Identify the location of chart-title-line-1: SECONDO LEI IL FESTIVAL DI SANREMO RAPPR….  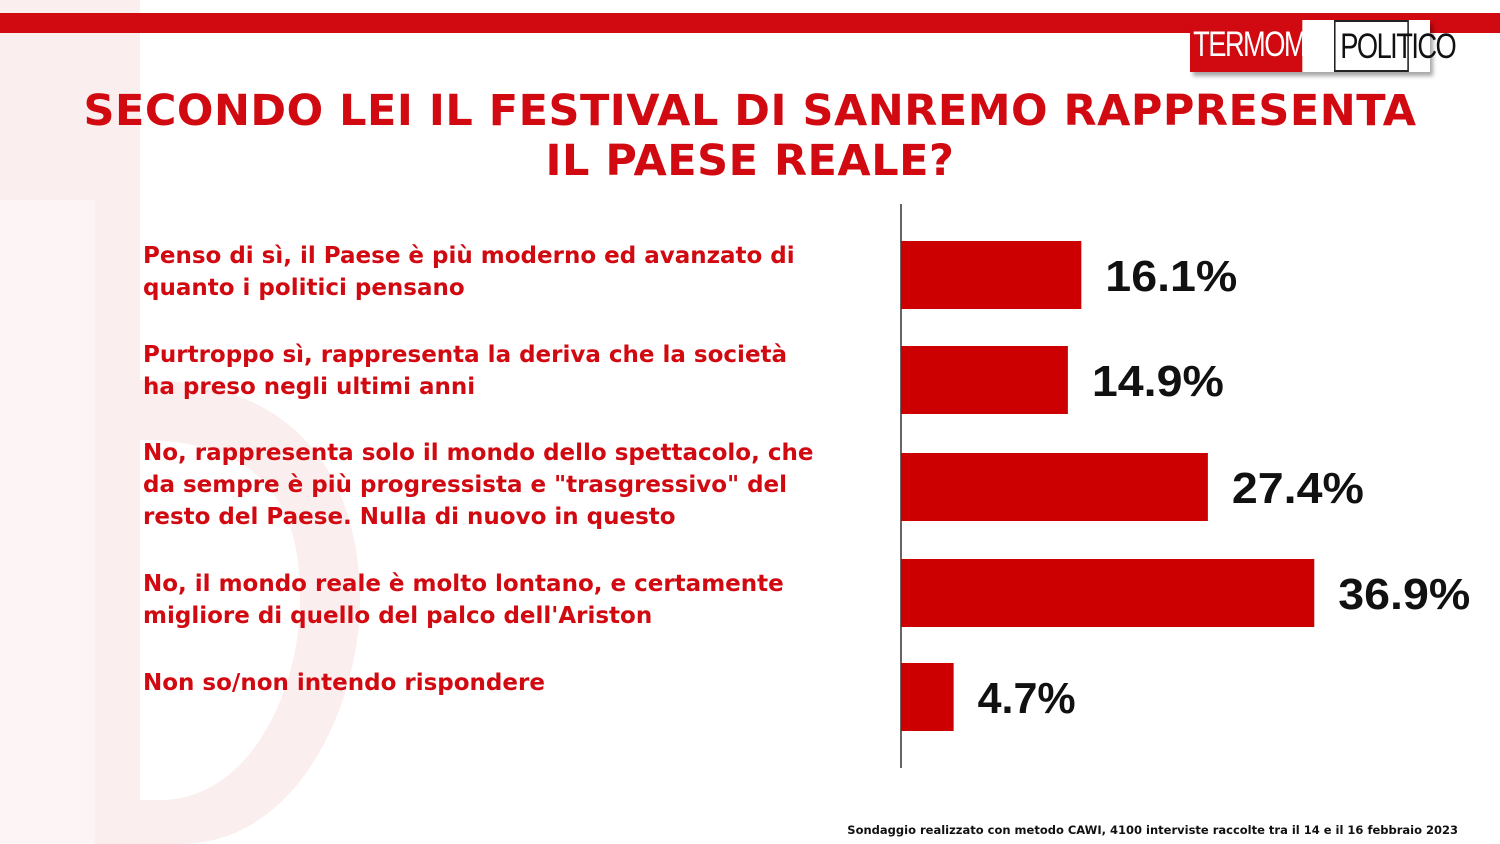
(750, 111).